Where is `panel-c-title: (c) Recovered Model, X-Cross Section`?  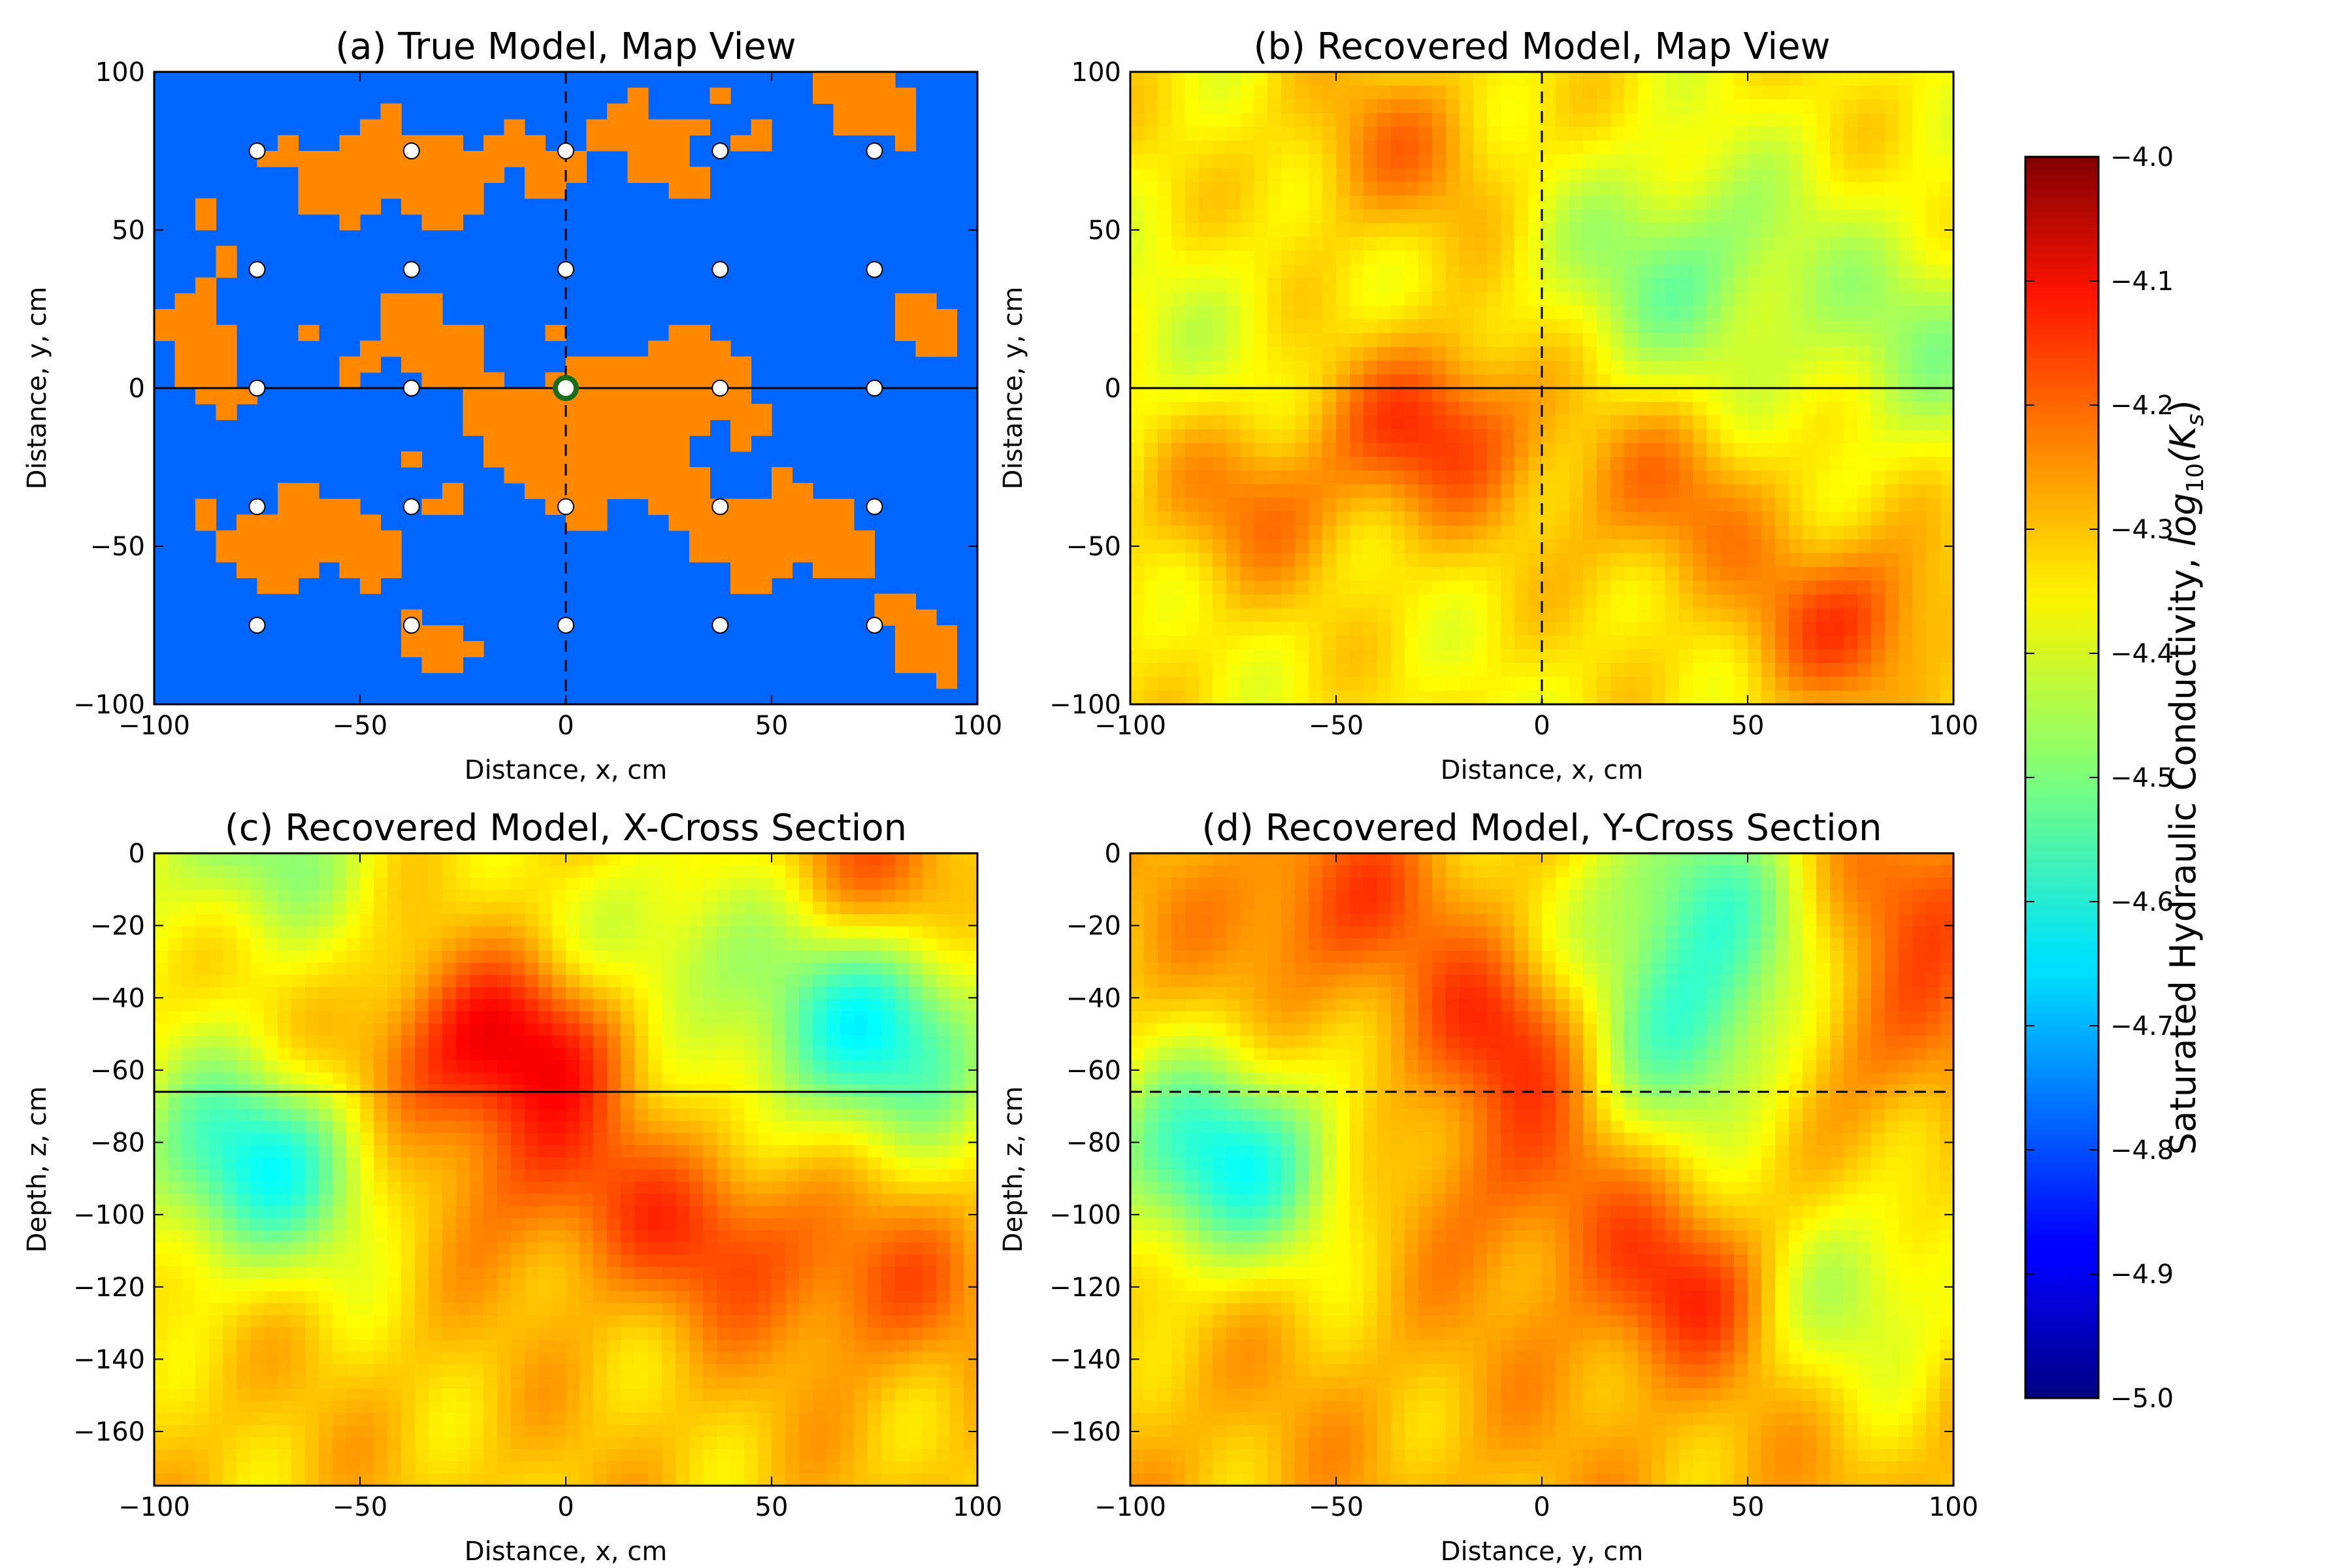
panel-c-title: (c) Recovered Model, X-Cross Section is located at coordinates (566, 828).